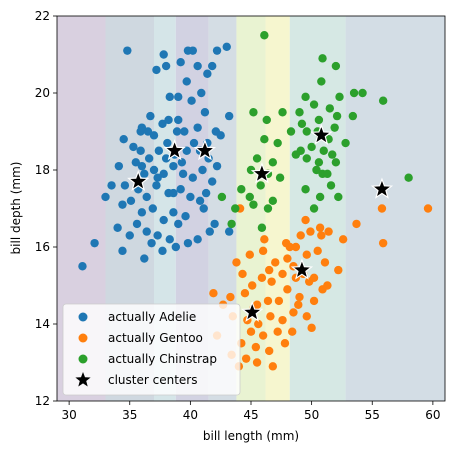  I want to click on x-tick-label: 60, so click(432, 415).